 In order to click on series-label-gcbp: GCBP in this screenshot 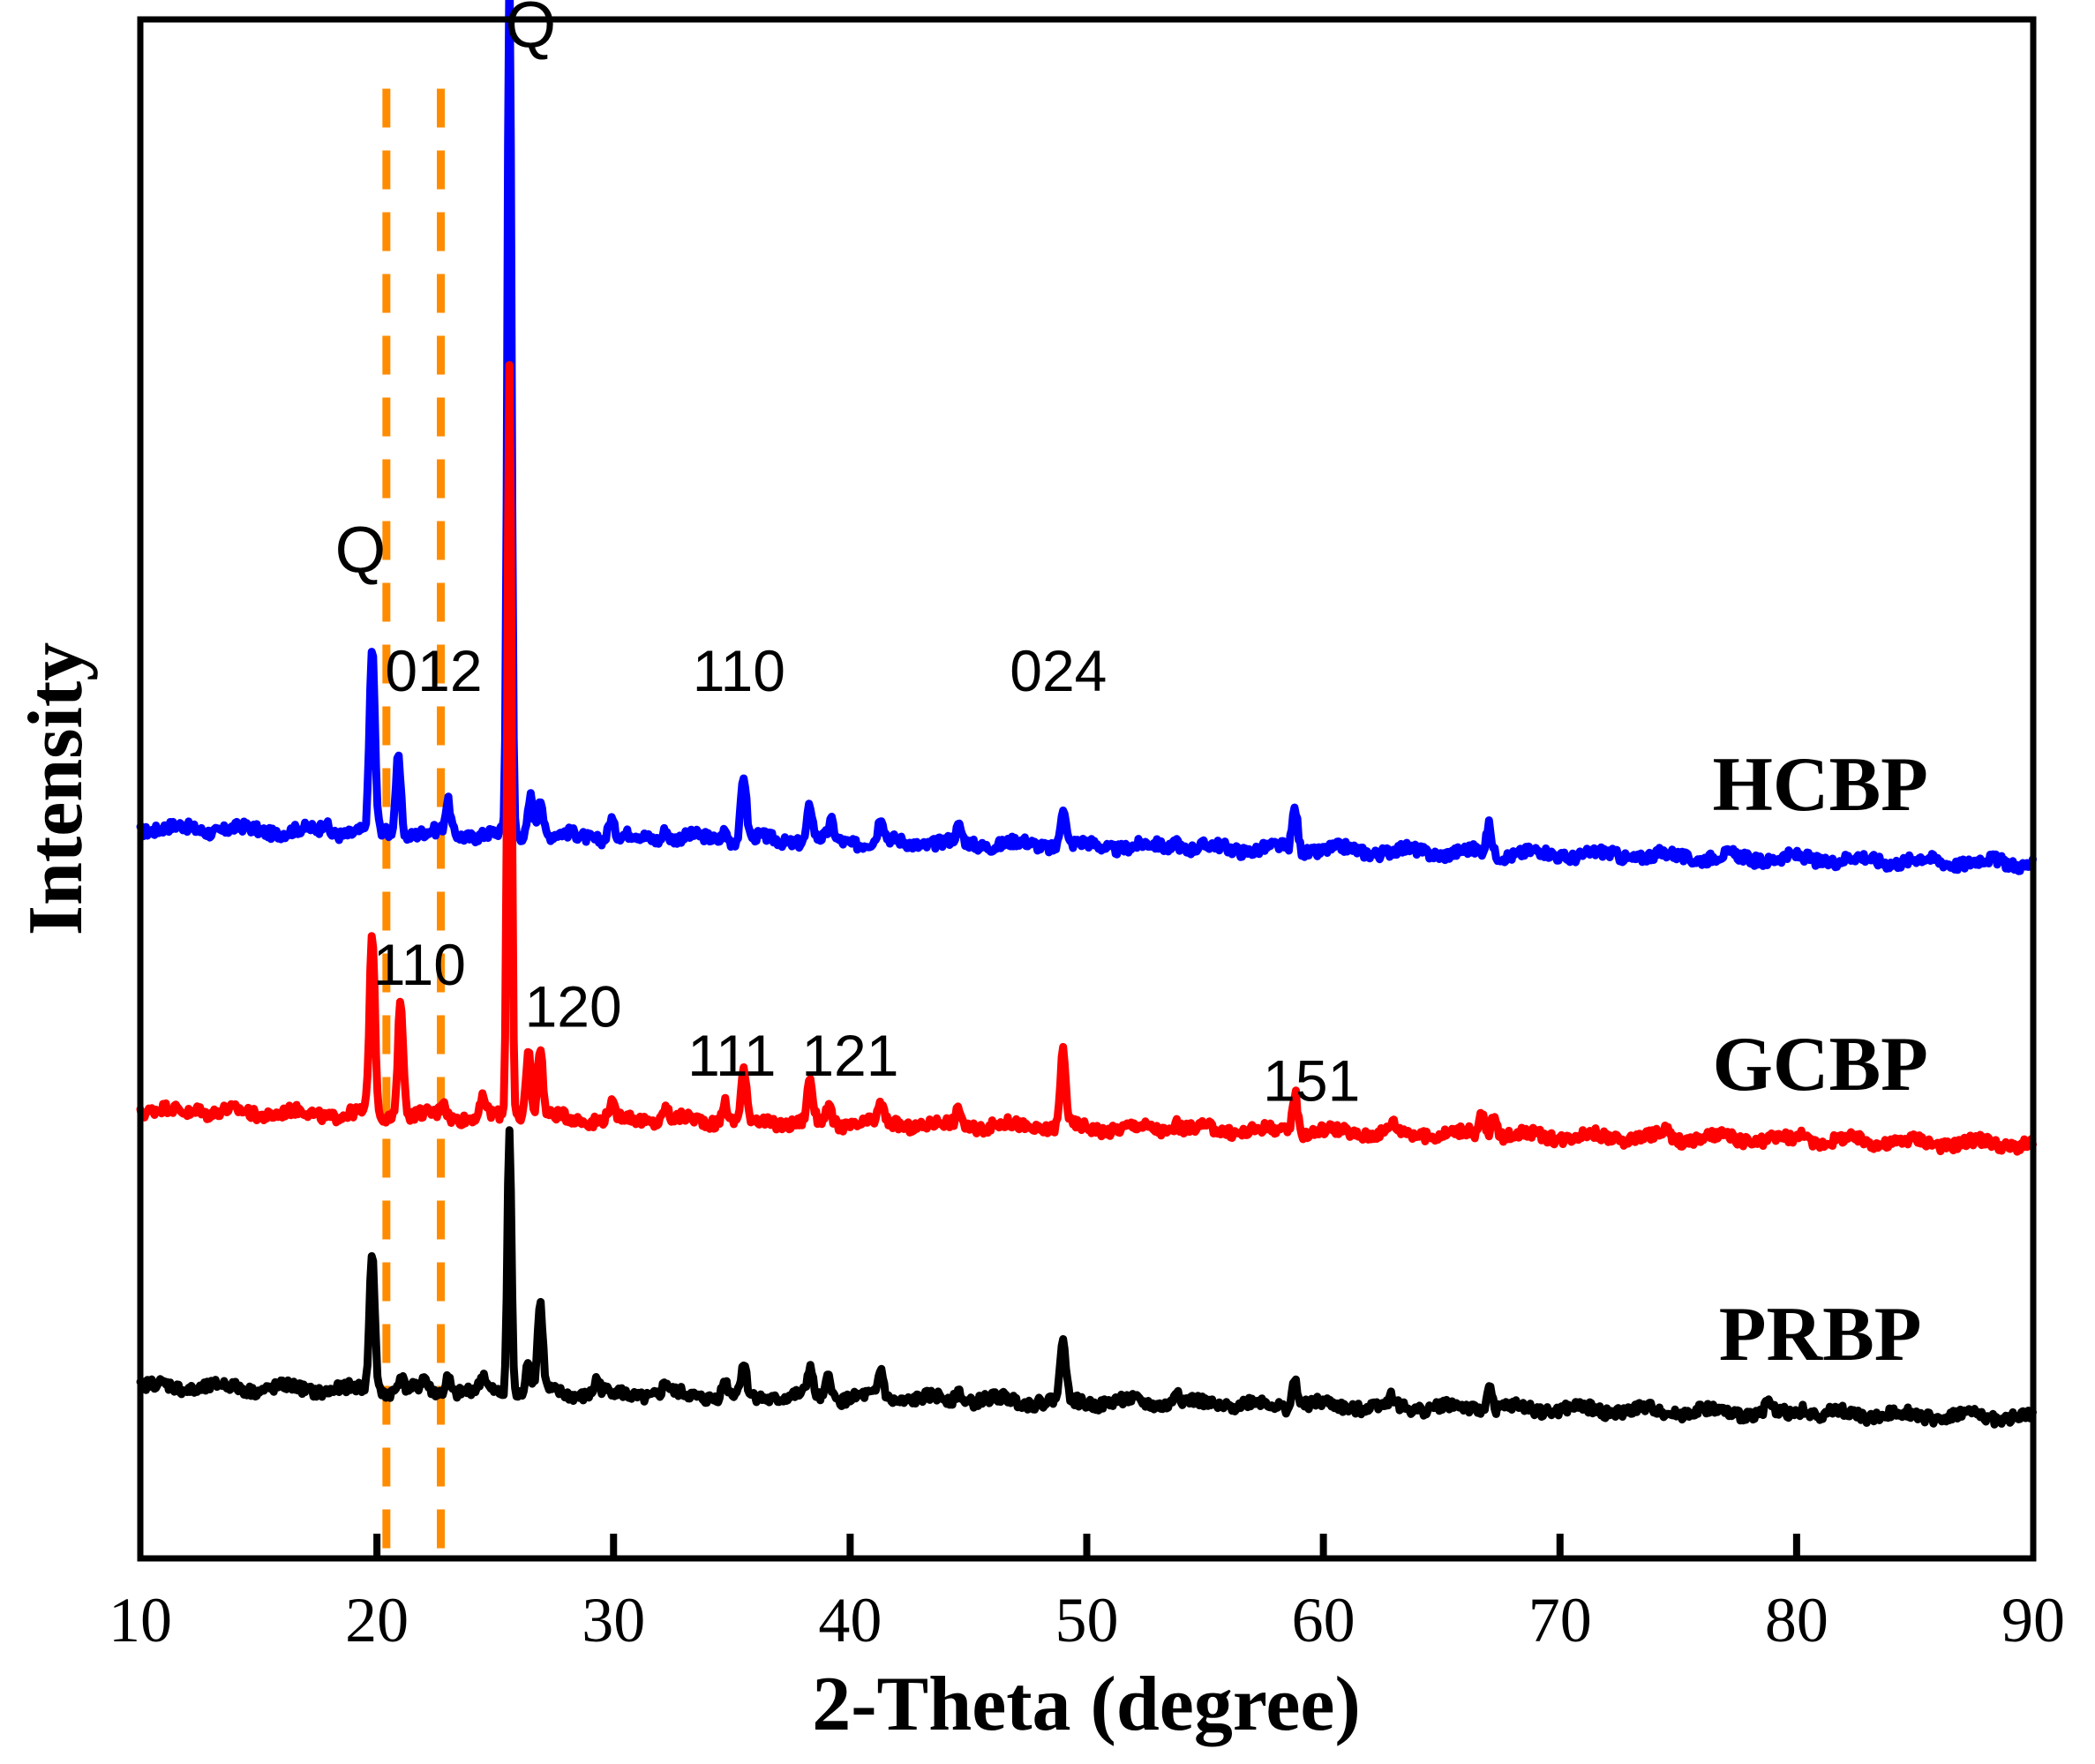, I will do `click(1819, 1064)`.